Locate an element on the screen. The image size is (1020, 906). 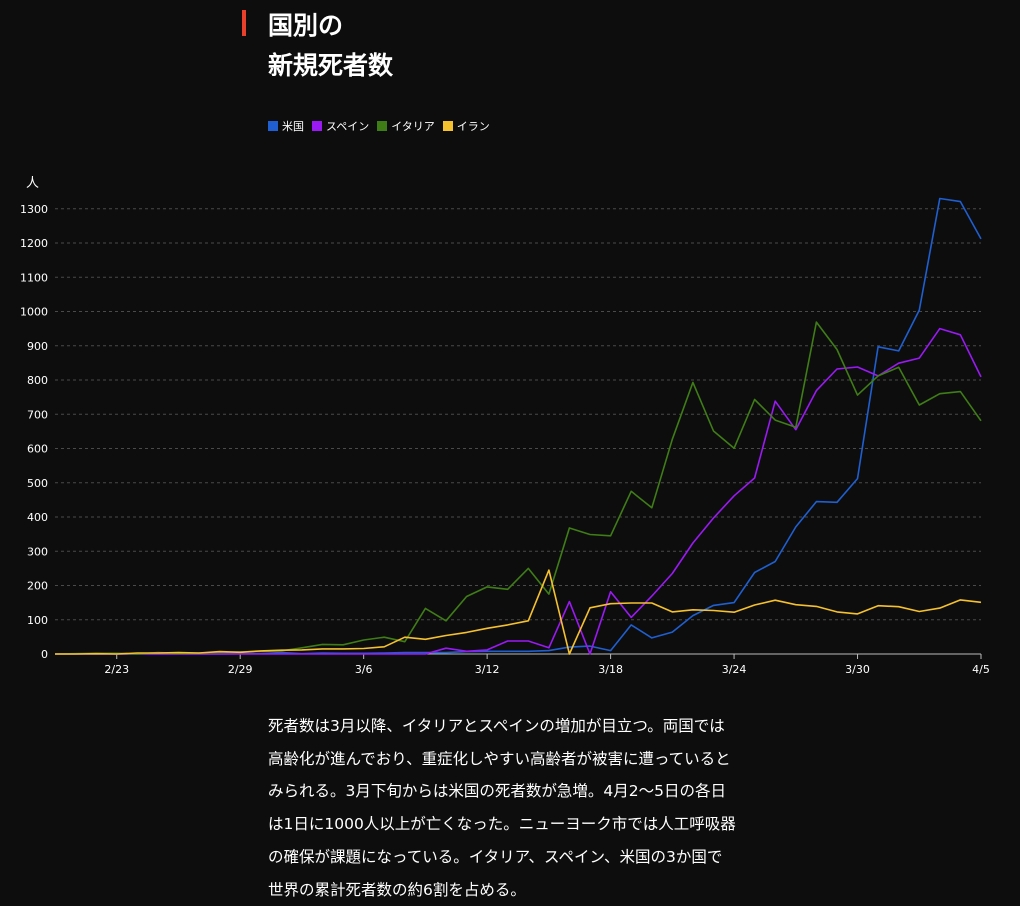
x-tick-label: 3/18 is located at coordinates (610, 669).